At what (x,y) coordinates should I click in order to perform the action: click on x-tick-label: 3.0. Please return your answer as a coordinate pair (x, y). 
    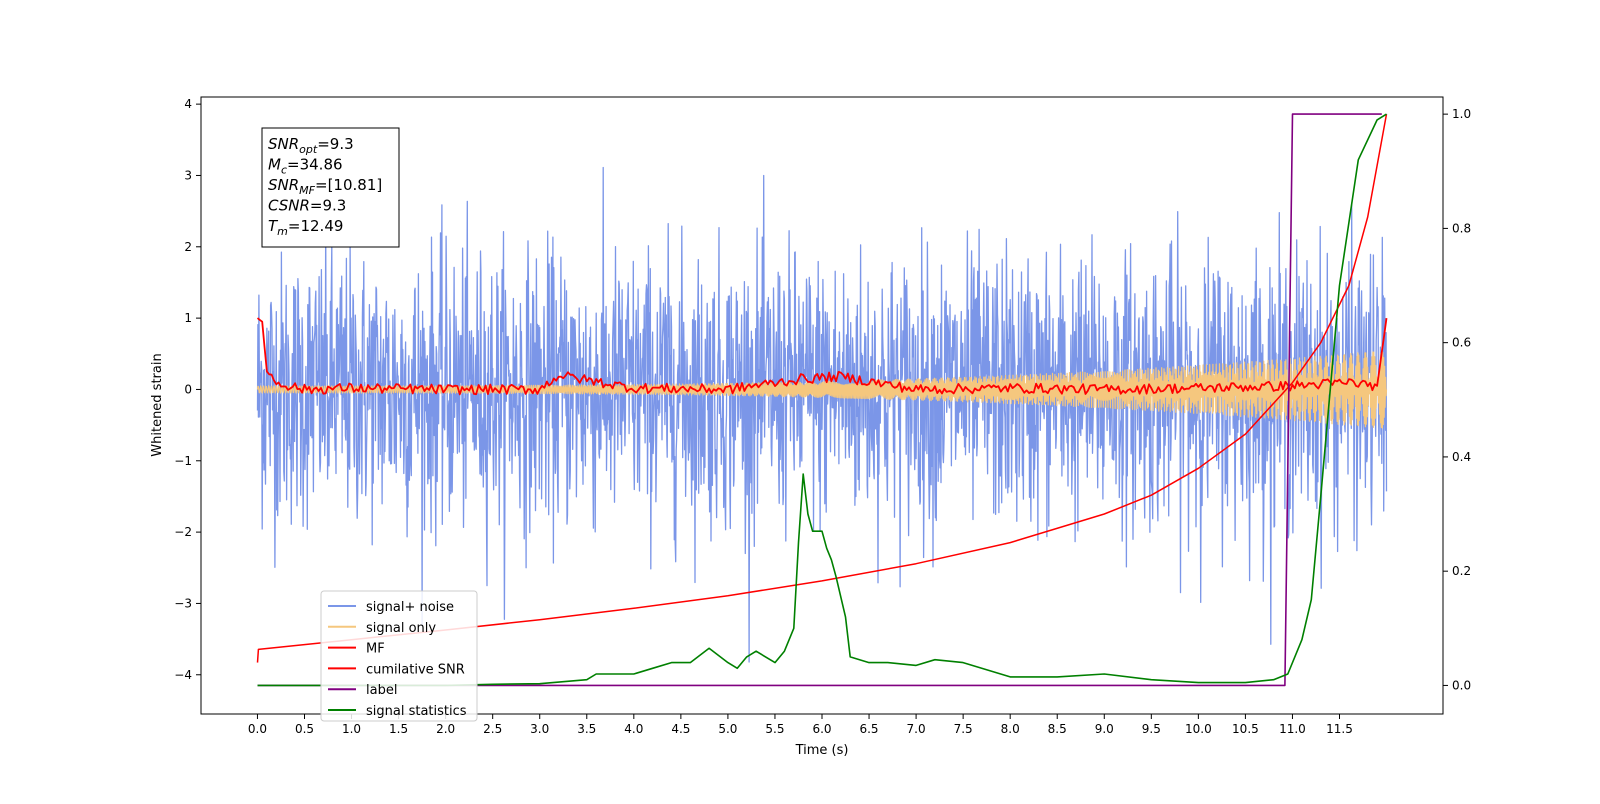
    Looking at the image, I should click on (539, 729).